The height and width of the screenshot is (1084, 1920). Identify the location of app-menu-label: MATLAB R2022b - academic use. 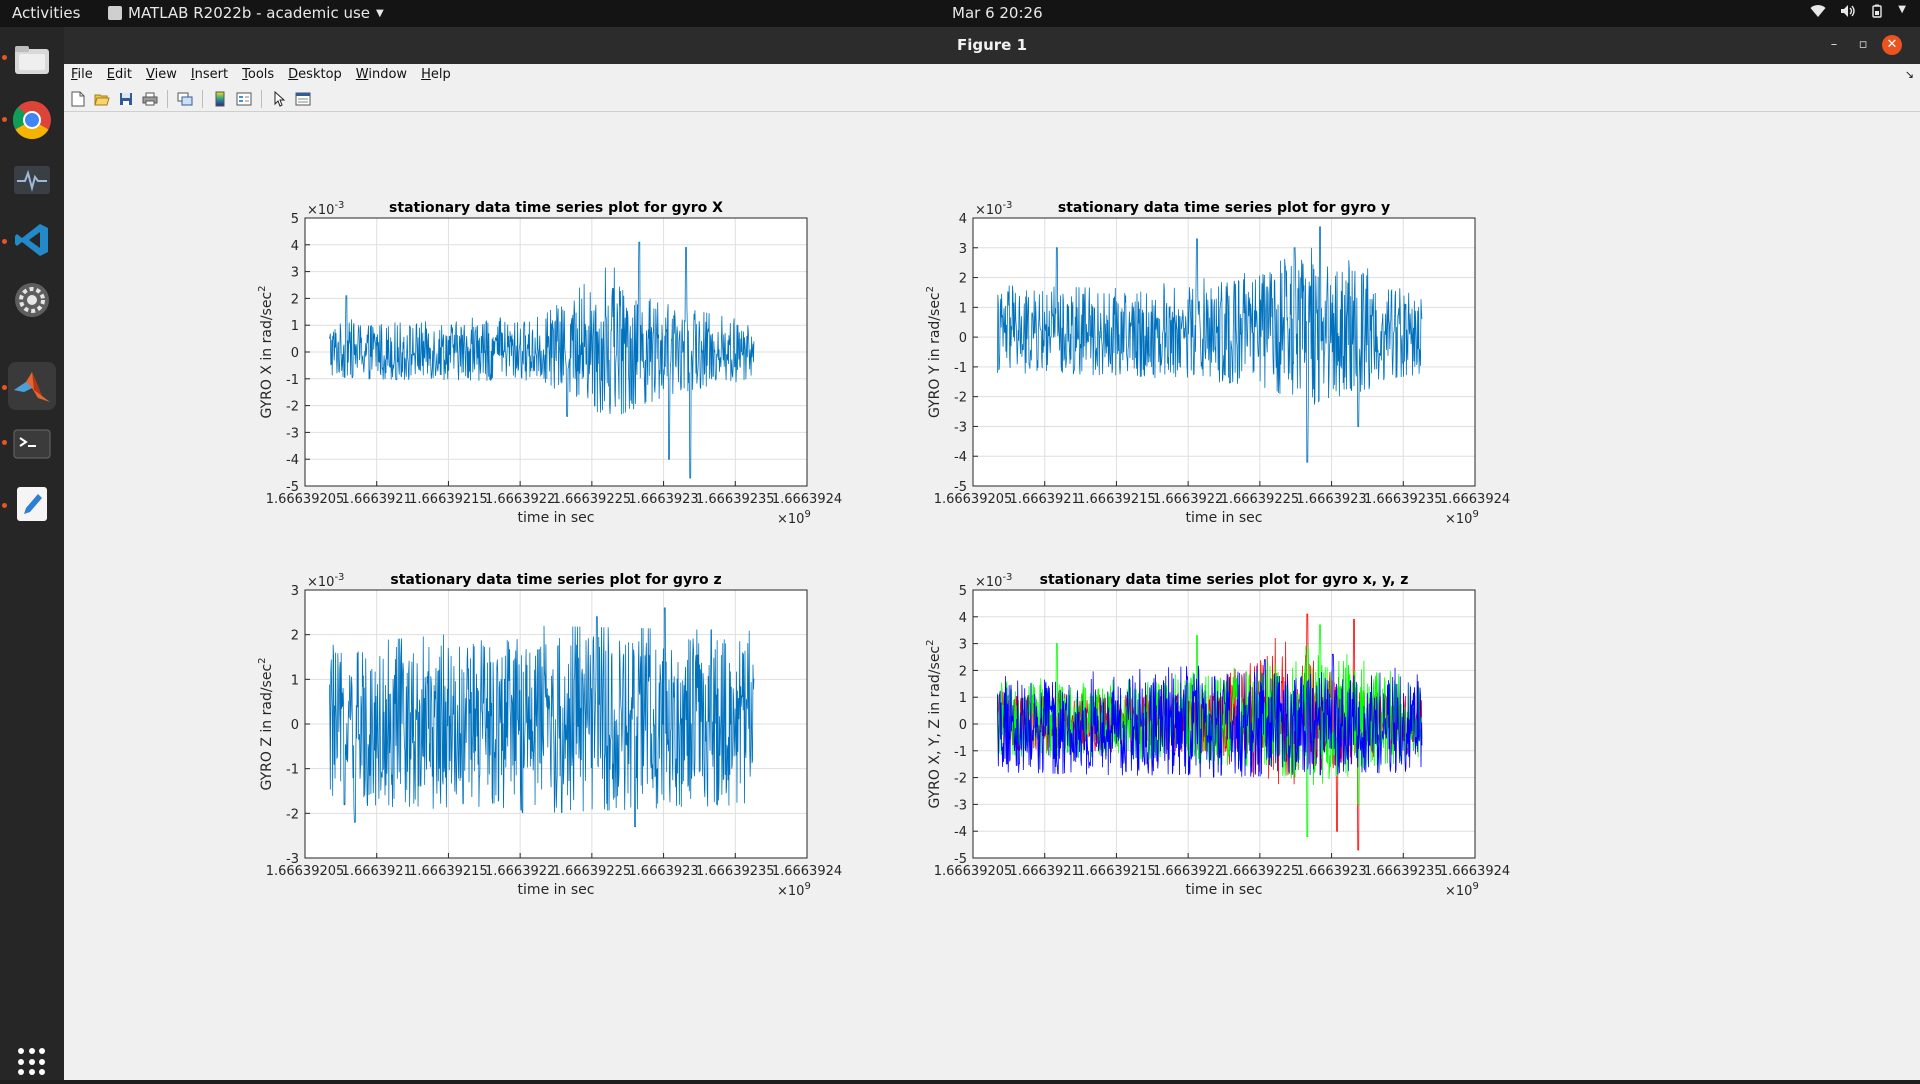
(249, 13).